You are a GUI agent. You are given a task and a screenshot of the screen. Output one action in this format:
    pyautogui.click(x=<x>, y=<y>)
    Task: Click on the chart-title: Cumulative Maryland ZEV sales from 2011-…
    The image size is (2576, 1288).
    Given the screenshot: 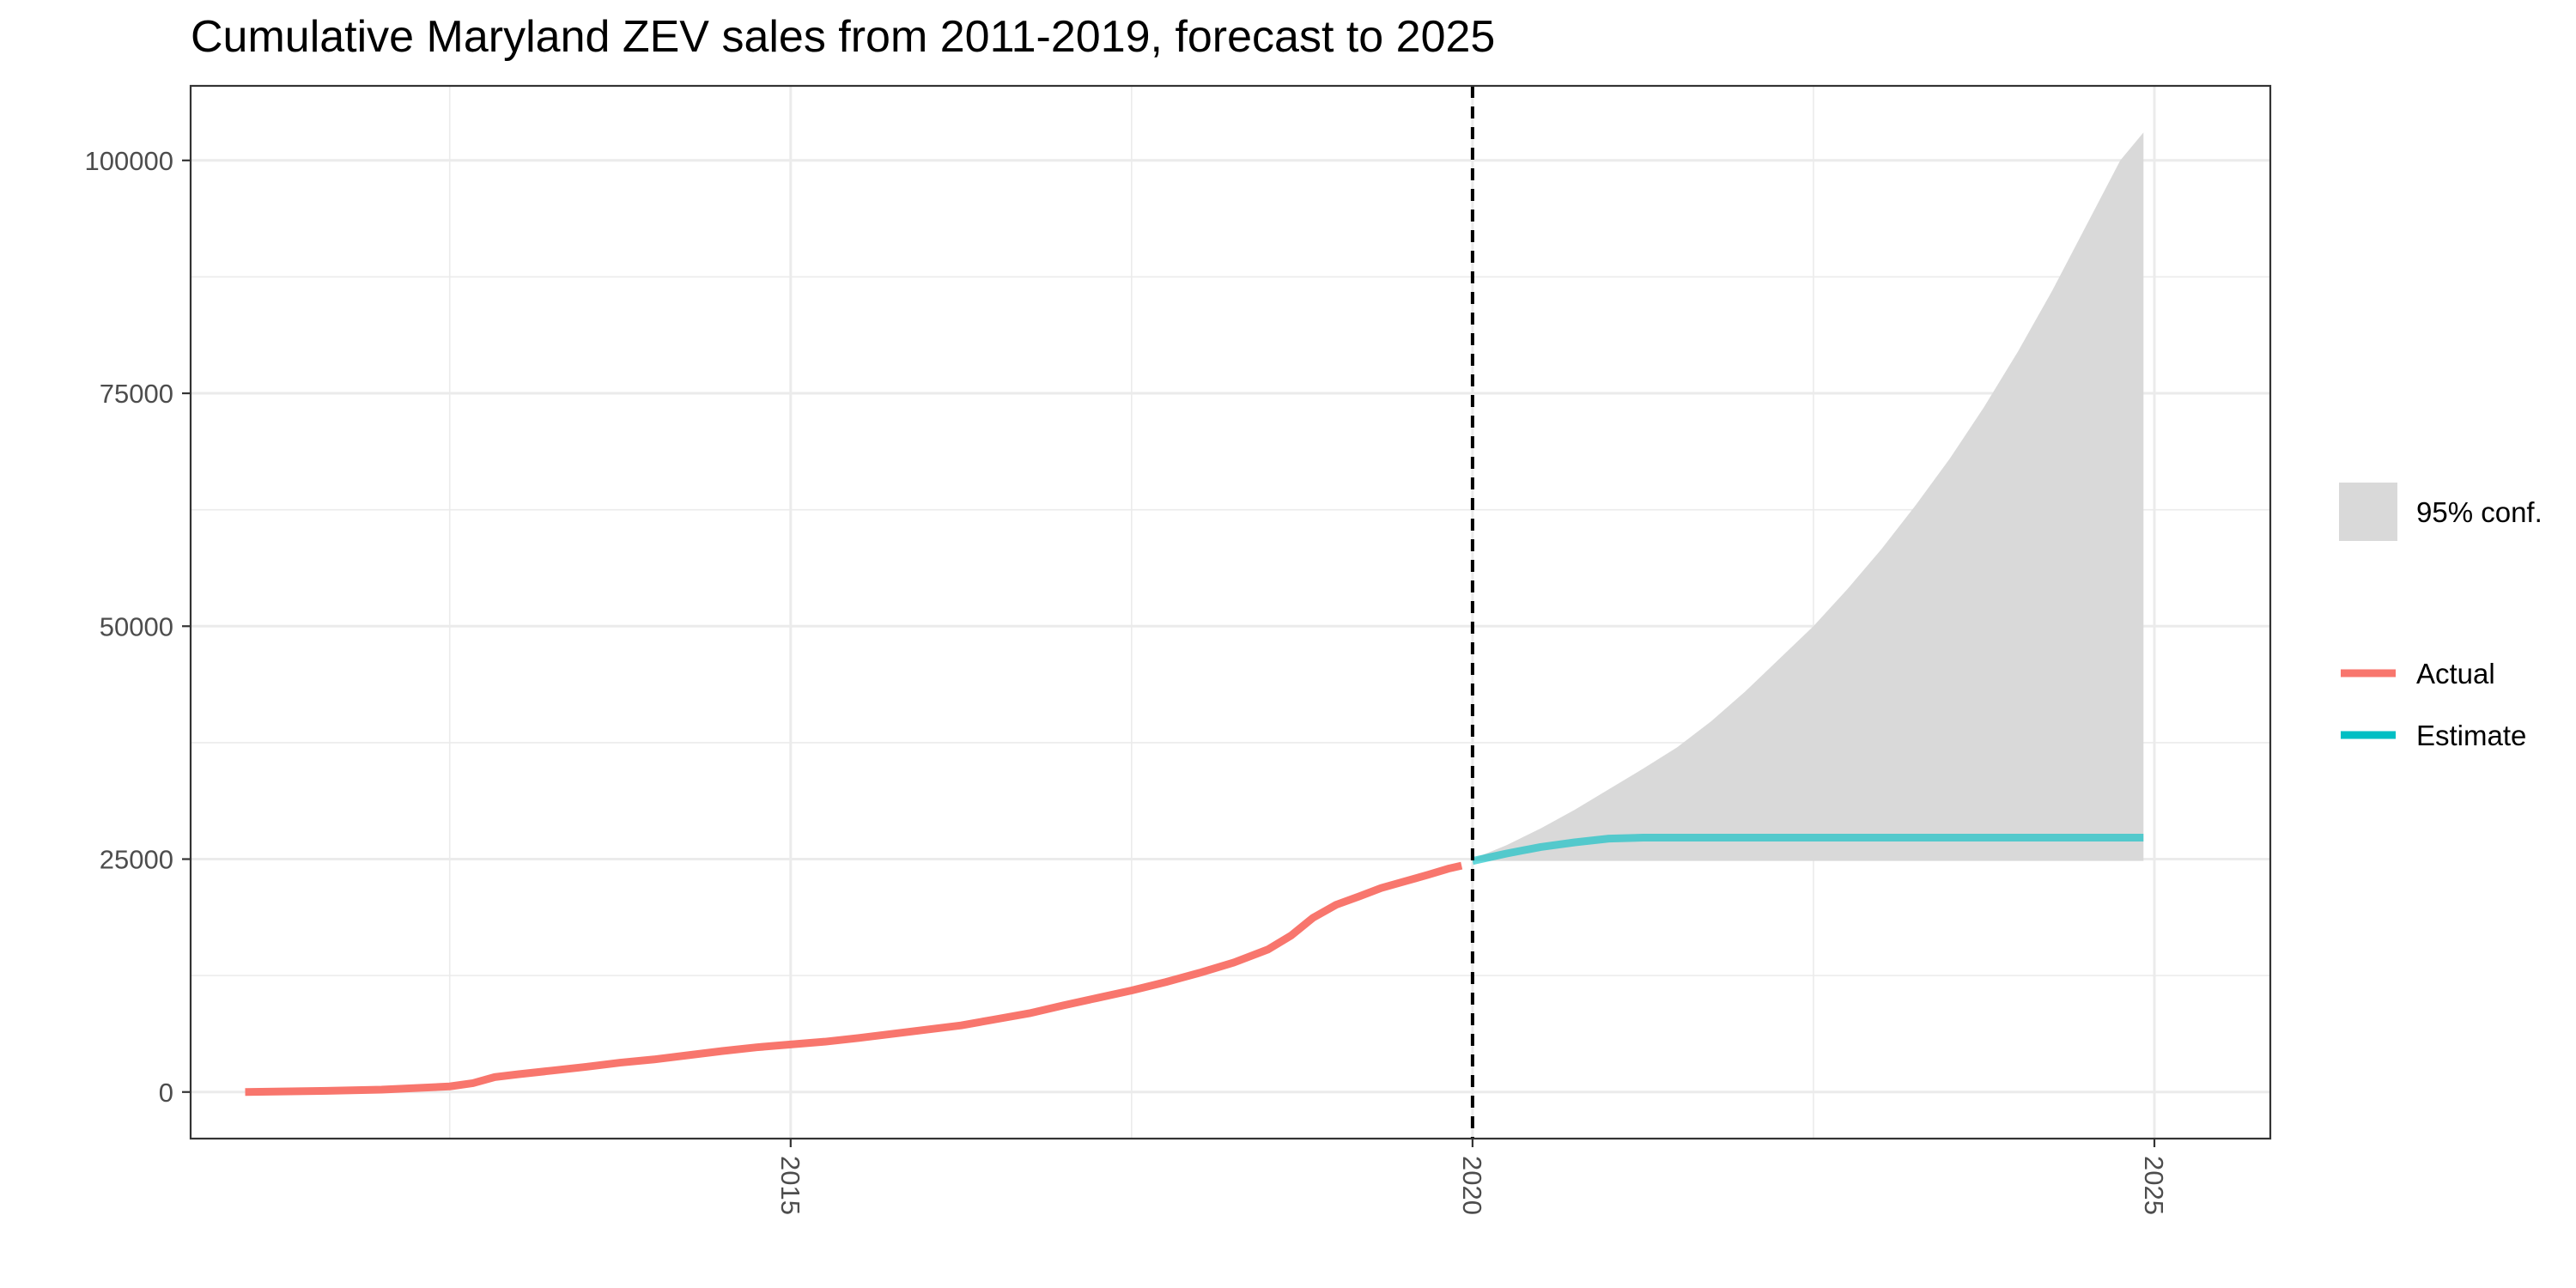 What is the action you would take?
    pyautogui.click(x=843, y=37)
    